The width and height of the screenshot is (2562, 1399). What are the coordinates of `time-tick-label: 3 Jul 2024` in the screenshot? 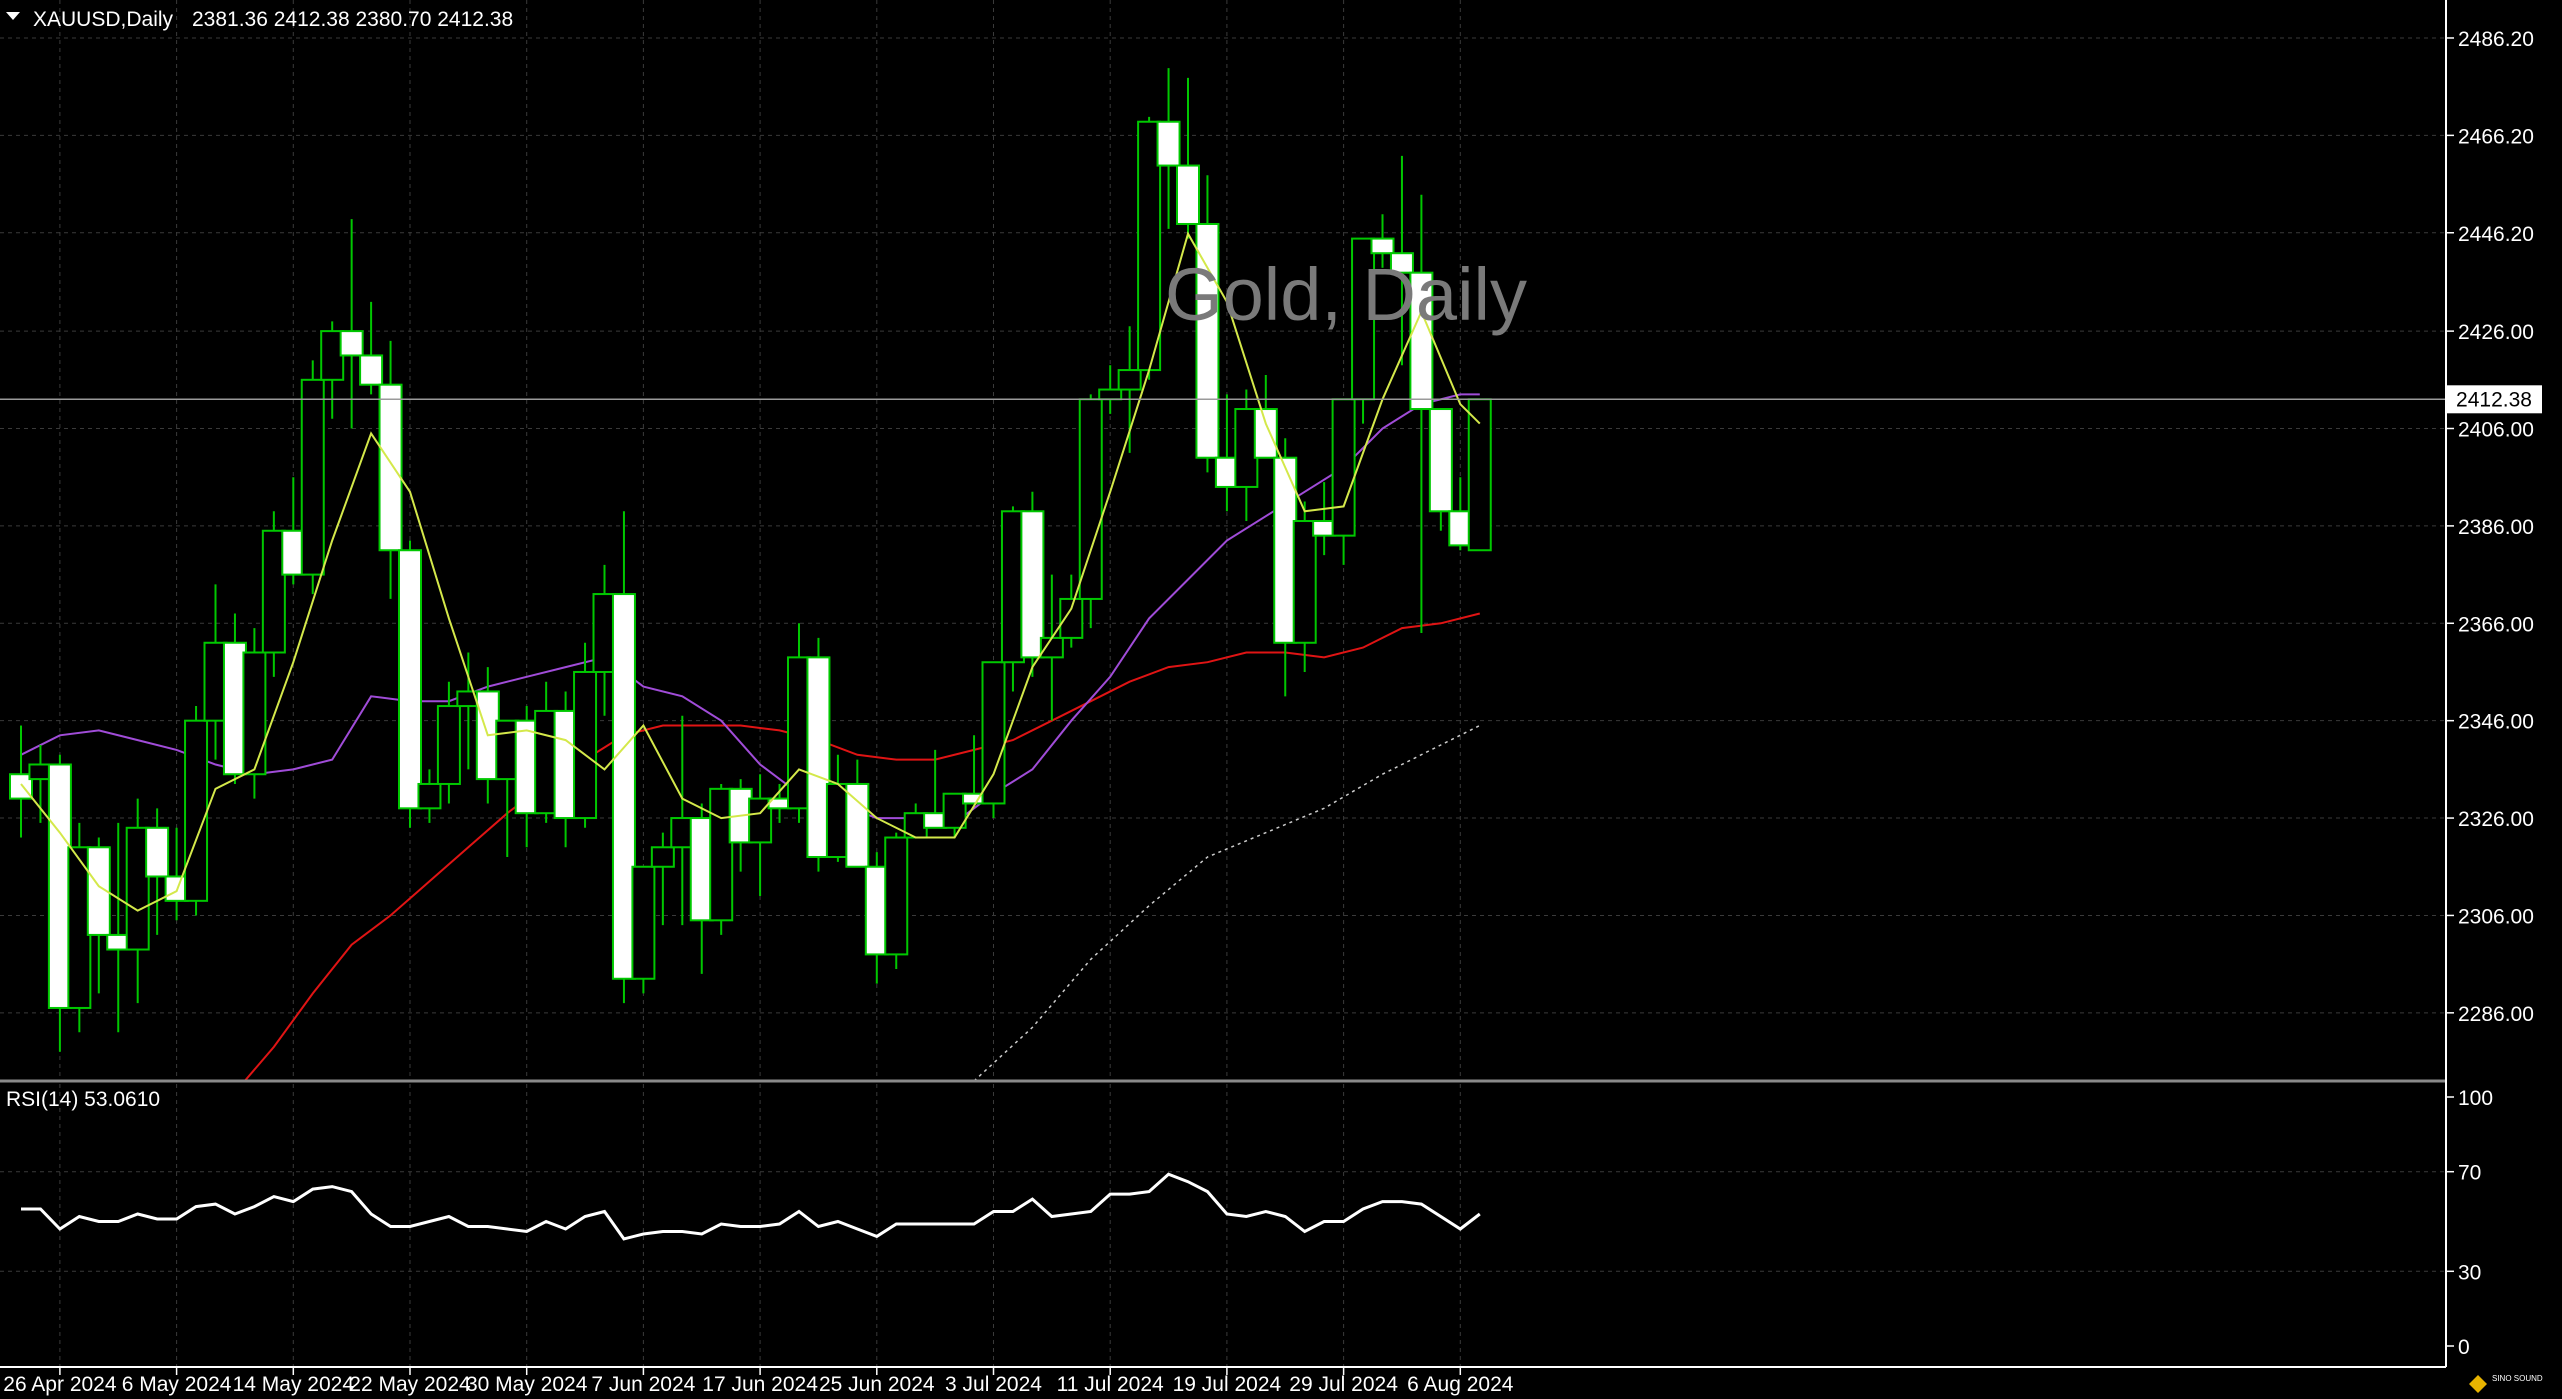 It's located at (993, 1384).